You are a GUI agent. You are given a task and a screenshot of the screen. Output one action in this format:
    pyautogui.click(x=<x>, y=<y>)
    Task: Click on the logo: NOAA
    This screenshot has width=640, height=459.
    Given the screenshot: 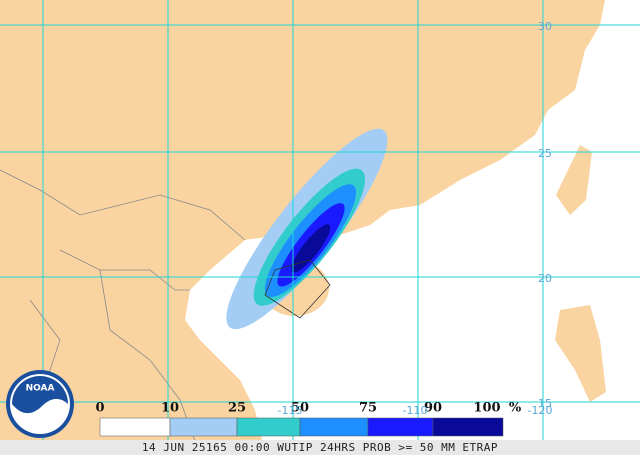 What is the action you would take?
    pyautogui.click(x=40, y=404)
    